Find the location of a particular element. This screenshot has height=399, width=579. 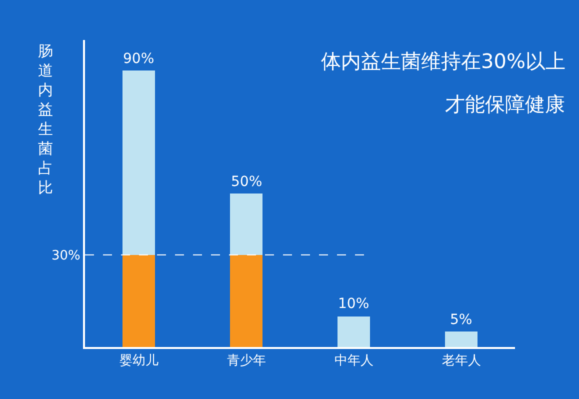

x-tick-label: 中年人 is located at coordinates (354, 361).